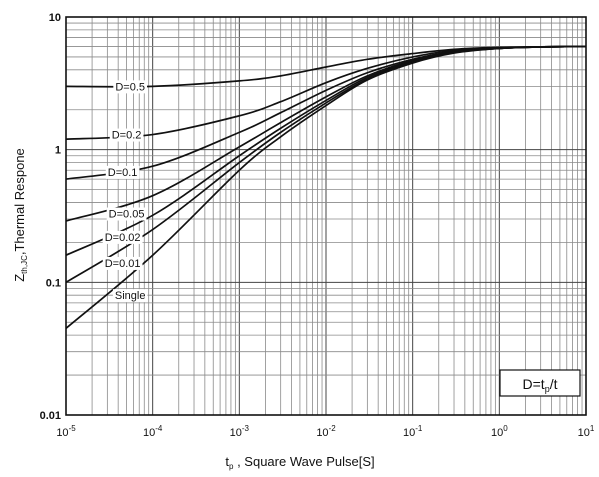  I want to click on annotation-text: D=tp/t, so click(540, 385).